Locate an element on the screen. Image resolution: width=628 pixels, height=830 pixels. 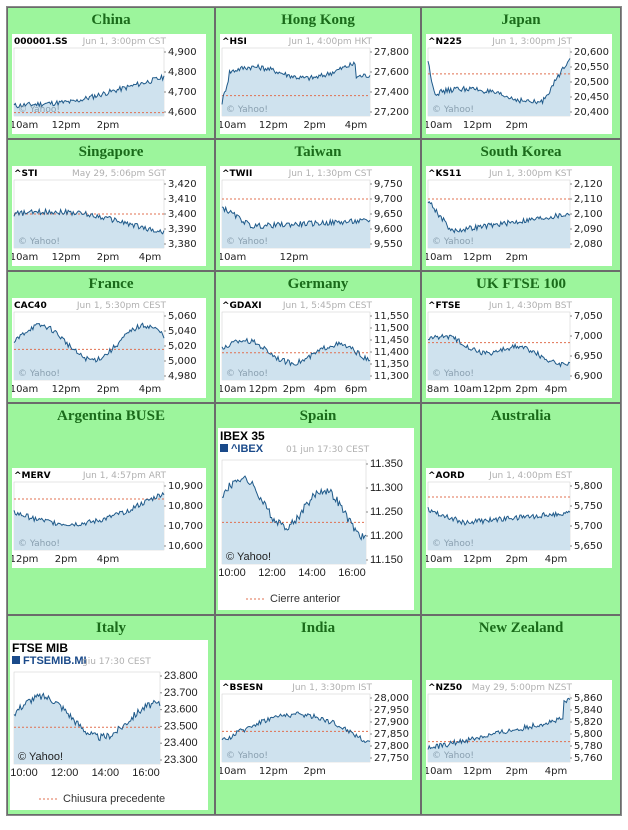
timestamp: 01 jun 17:30 CEST is located at coordinates (328, 450).